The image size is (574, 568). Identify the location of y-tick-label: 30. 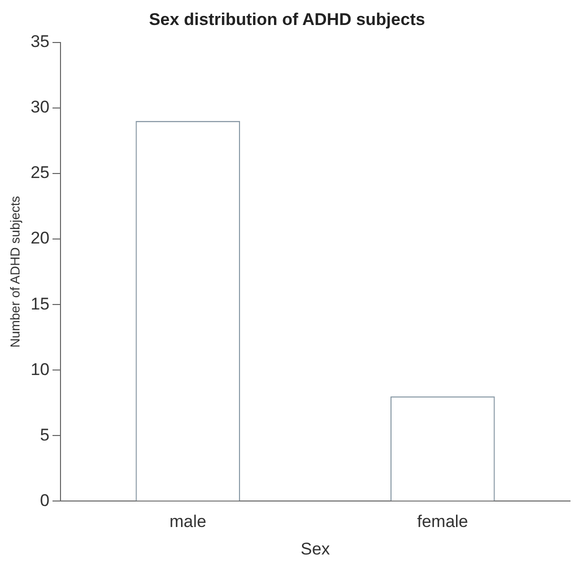
(40, 107).